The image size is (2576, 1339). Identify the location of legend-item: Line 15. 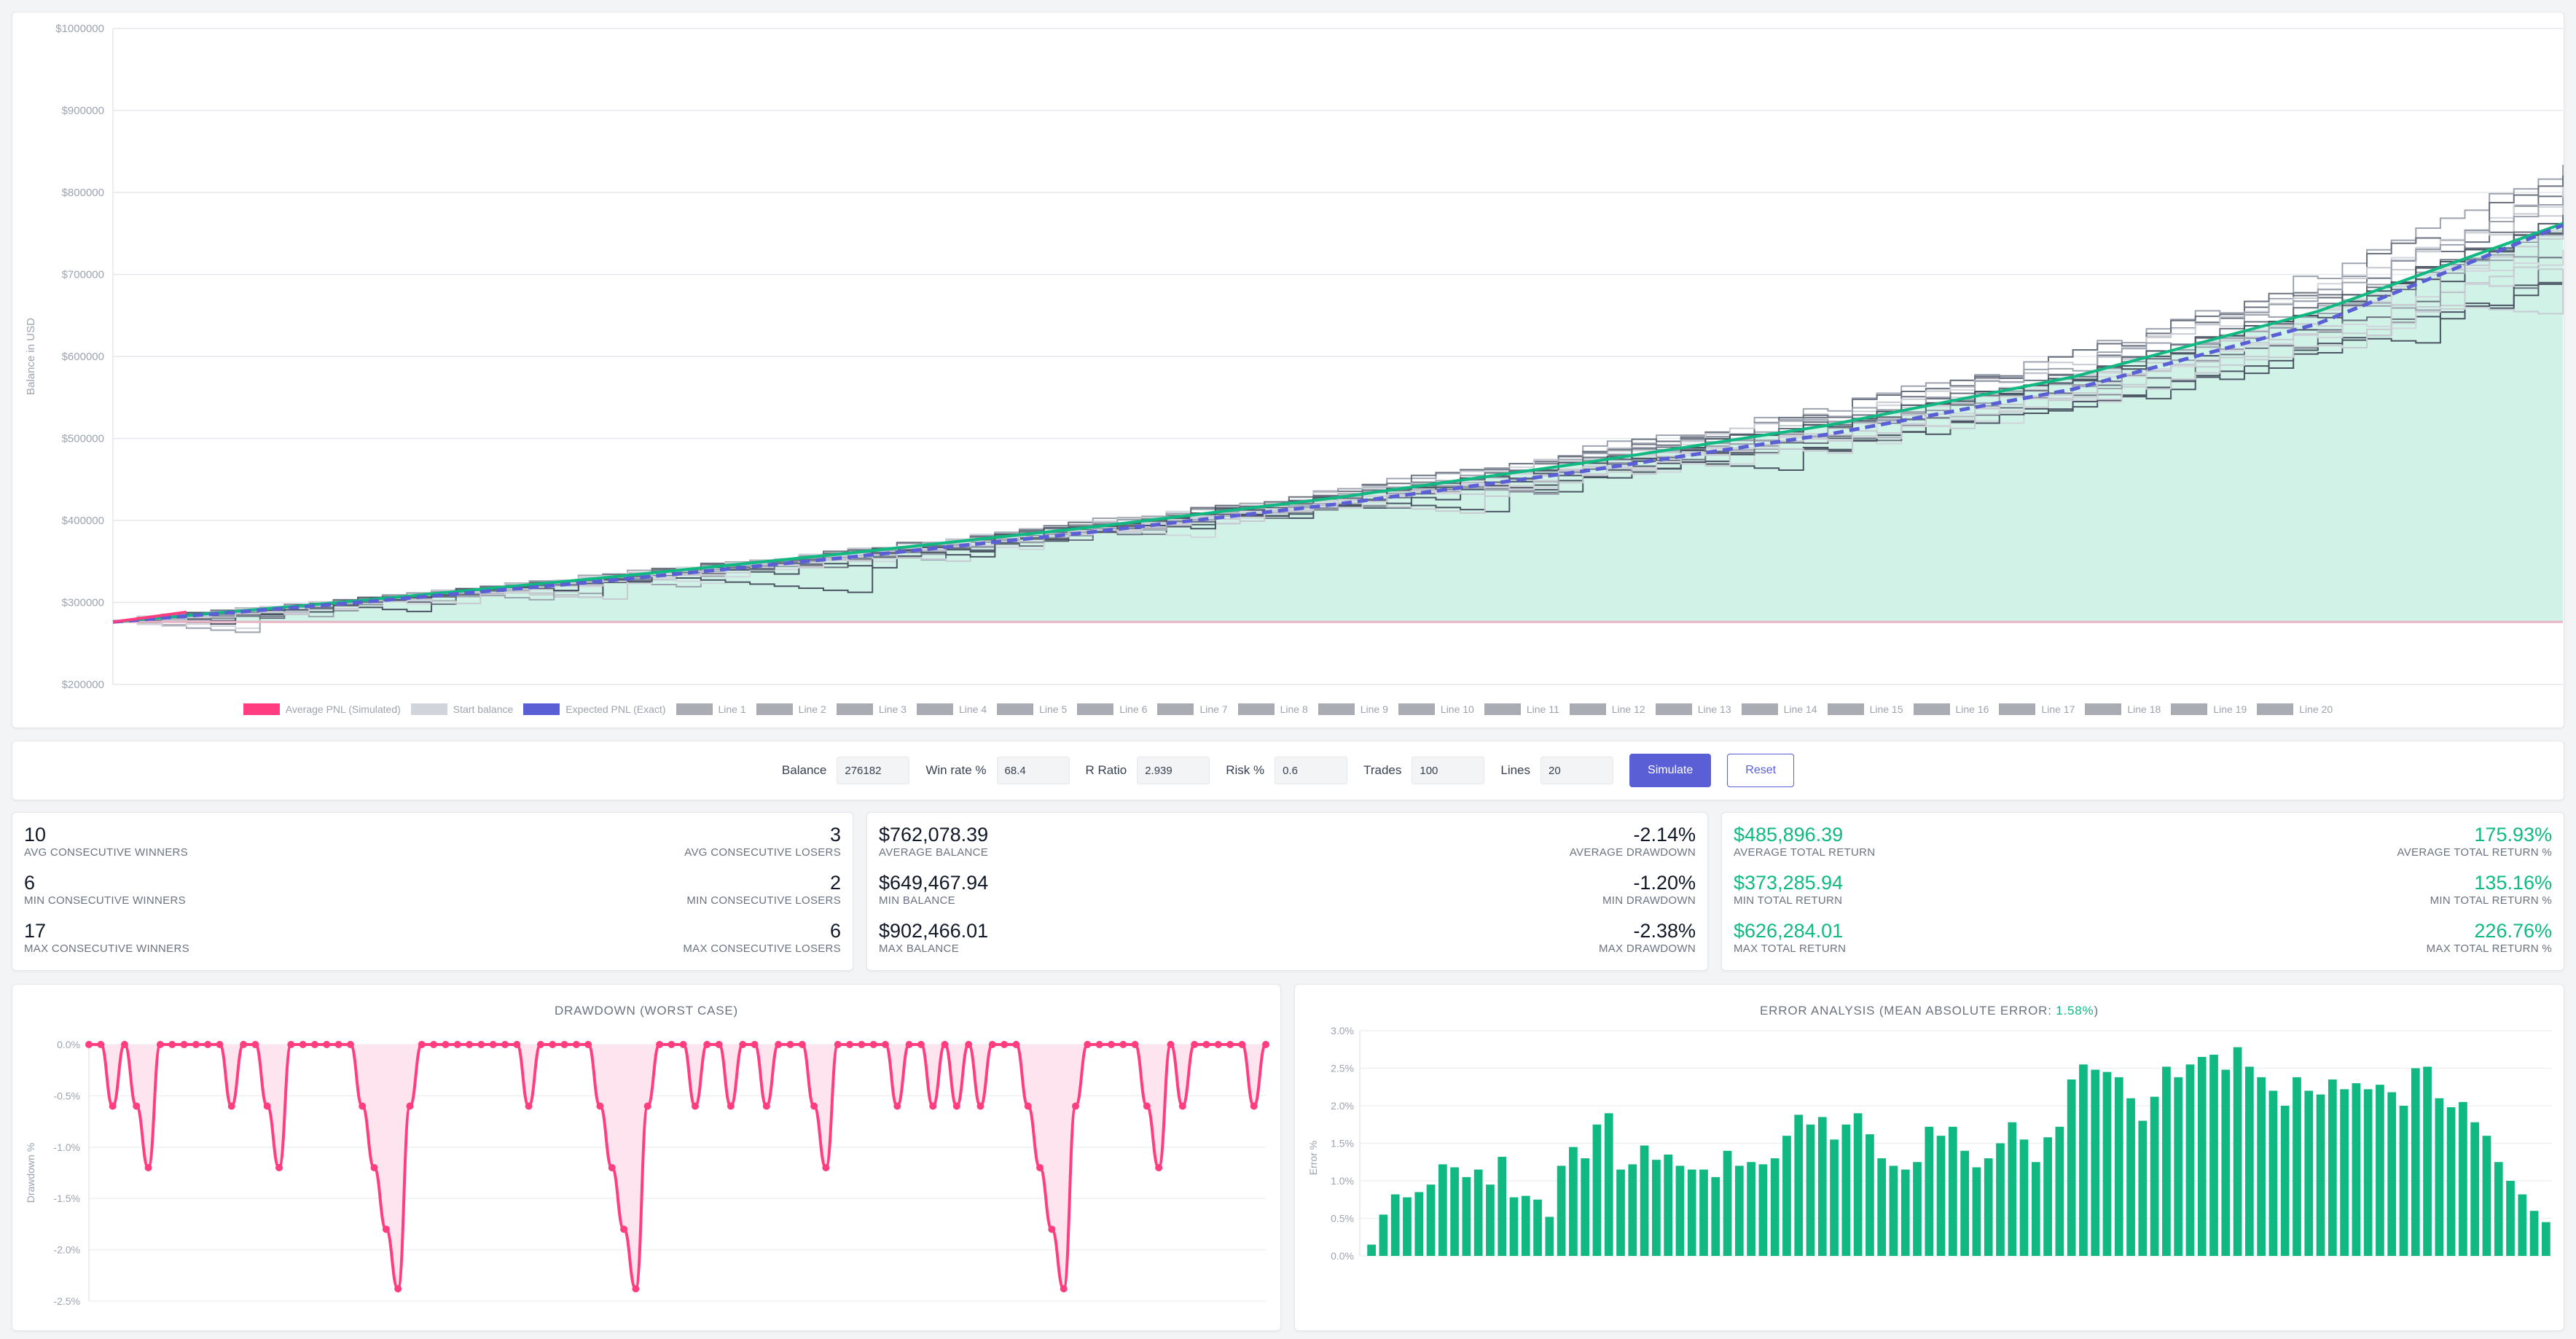
(1865, 709).